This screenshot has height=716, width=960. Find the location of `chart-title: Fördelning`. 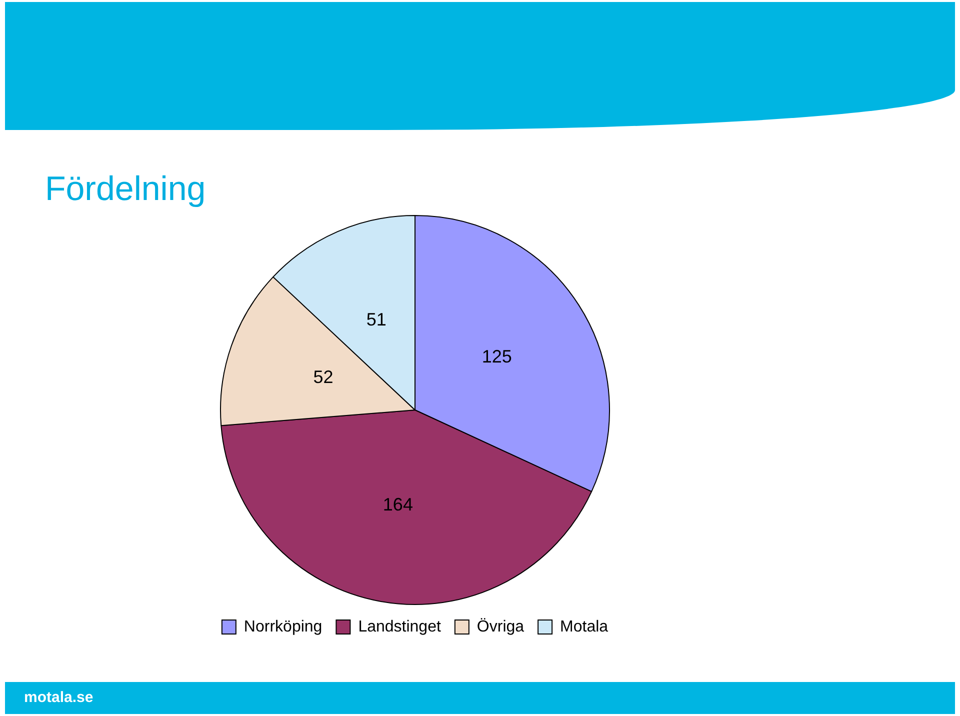

chart-title: Fördelning is located at coordinates (125, 189).